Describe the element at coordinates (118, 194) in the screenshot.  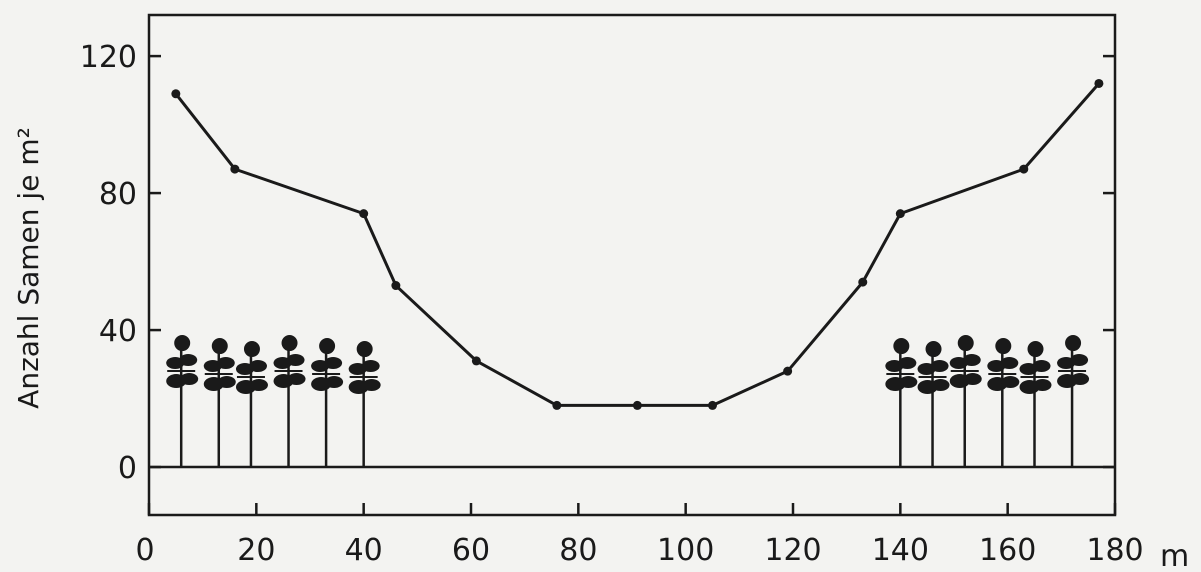
I see `y-tick-label: 80` at that location.